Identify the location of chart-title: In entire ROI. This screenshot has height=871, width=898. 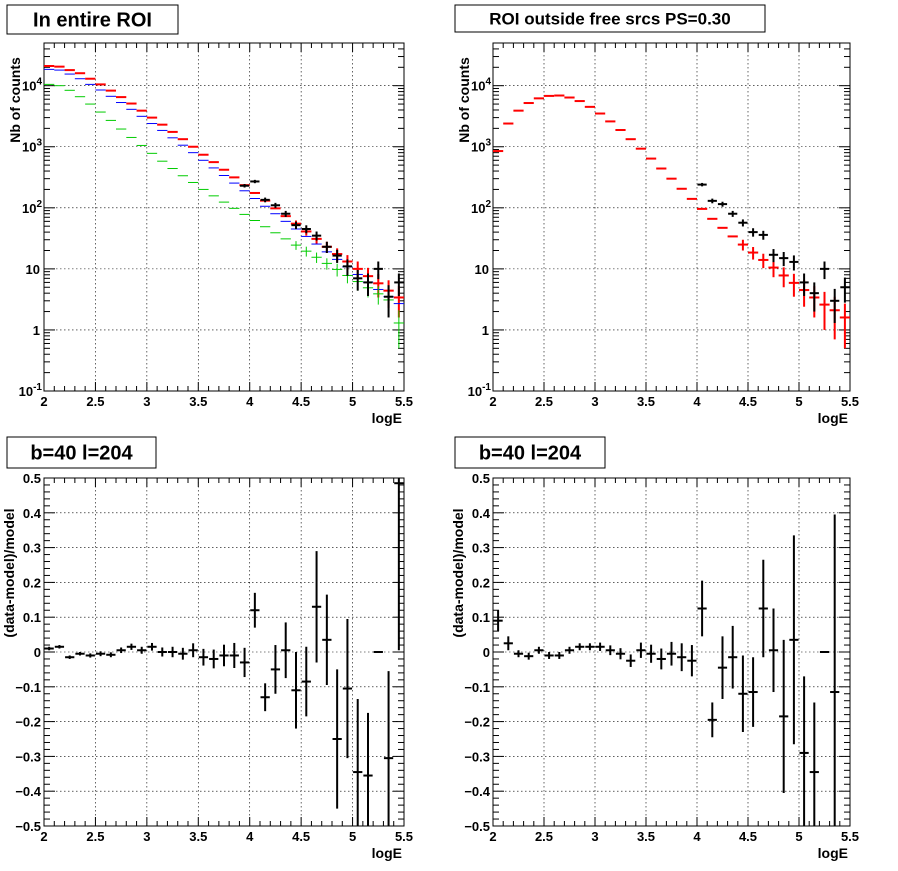
(92, 21).